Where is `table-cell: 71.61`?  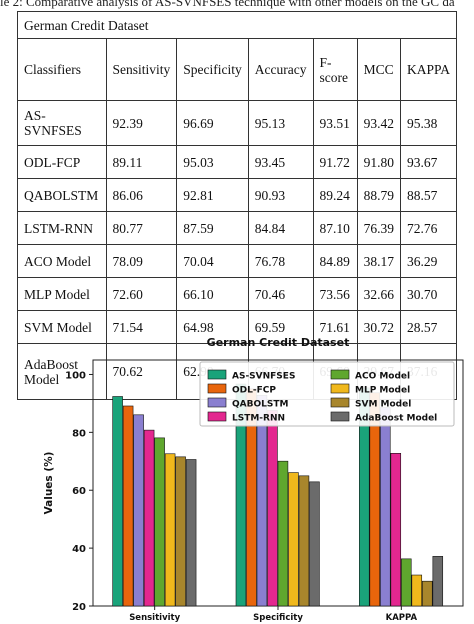
table-cell: 71.61 is located at coordinates (335, 327).